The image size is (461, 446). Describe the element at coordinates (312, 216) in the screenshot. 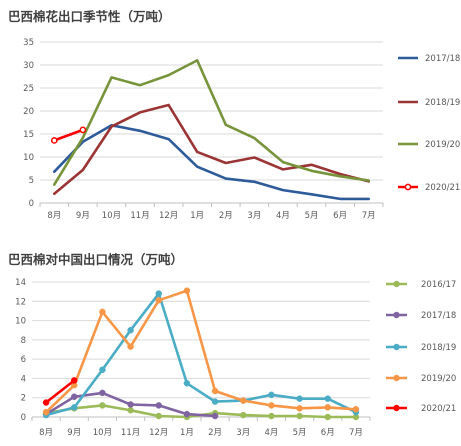

I see `x-tick-label: 5月` at that location.